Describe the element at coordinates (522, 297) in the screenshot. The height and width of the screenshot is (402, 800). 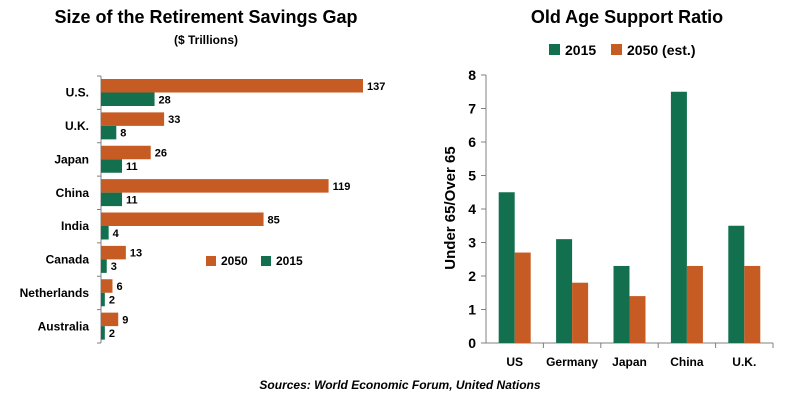
I see `bar-2050-us` at that location.